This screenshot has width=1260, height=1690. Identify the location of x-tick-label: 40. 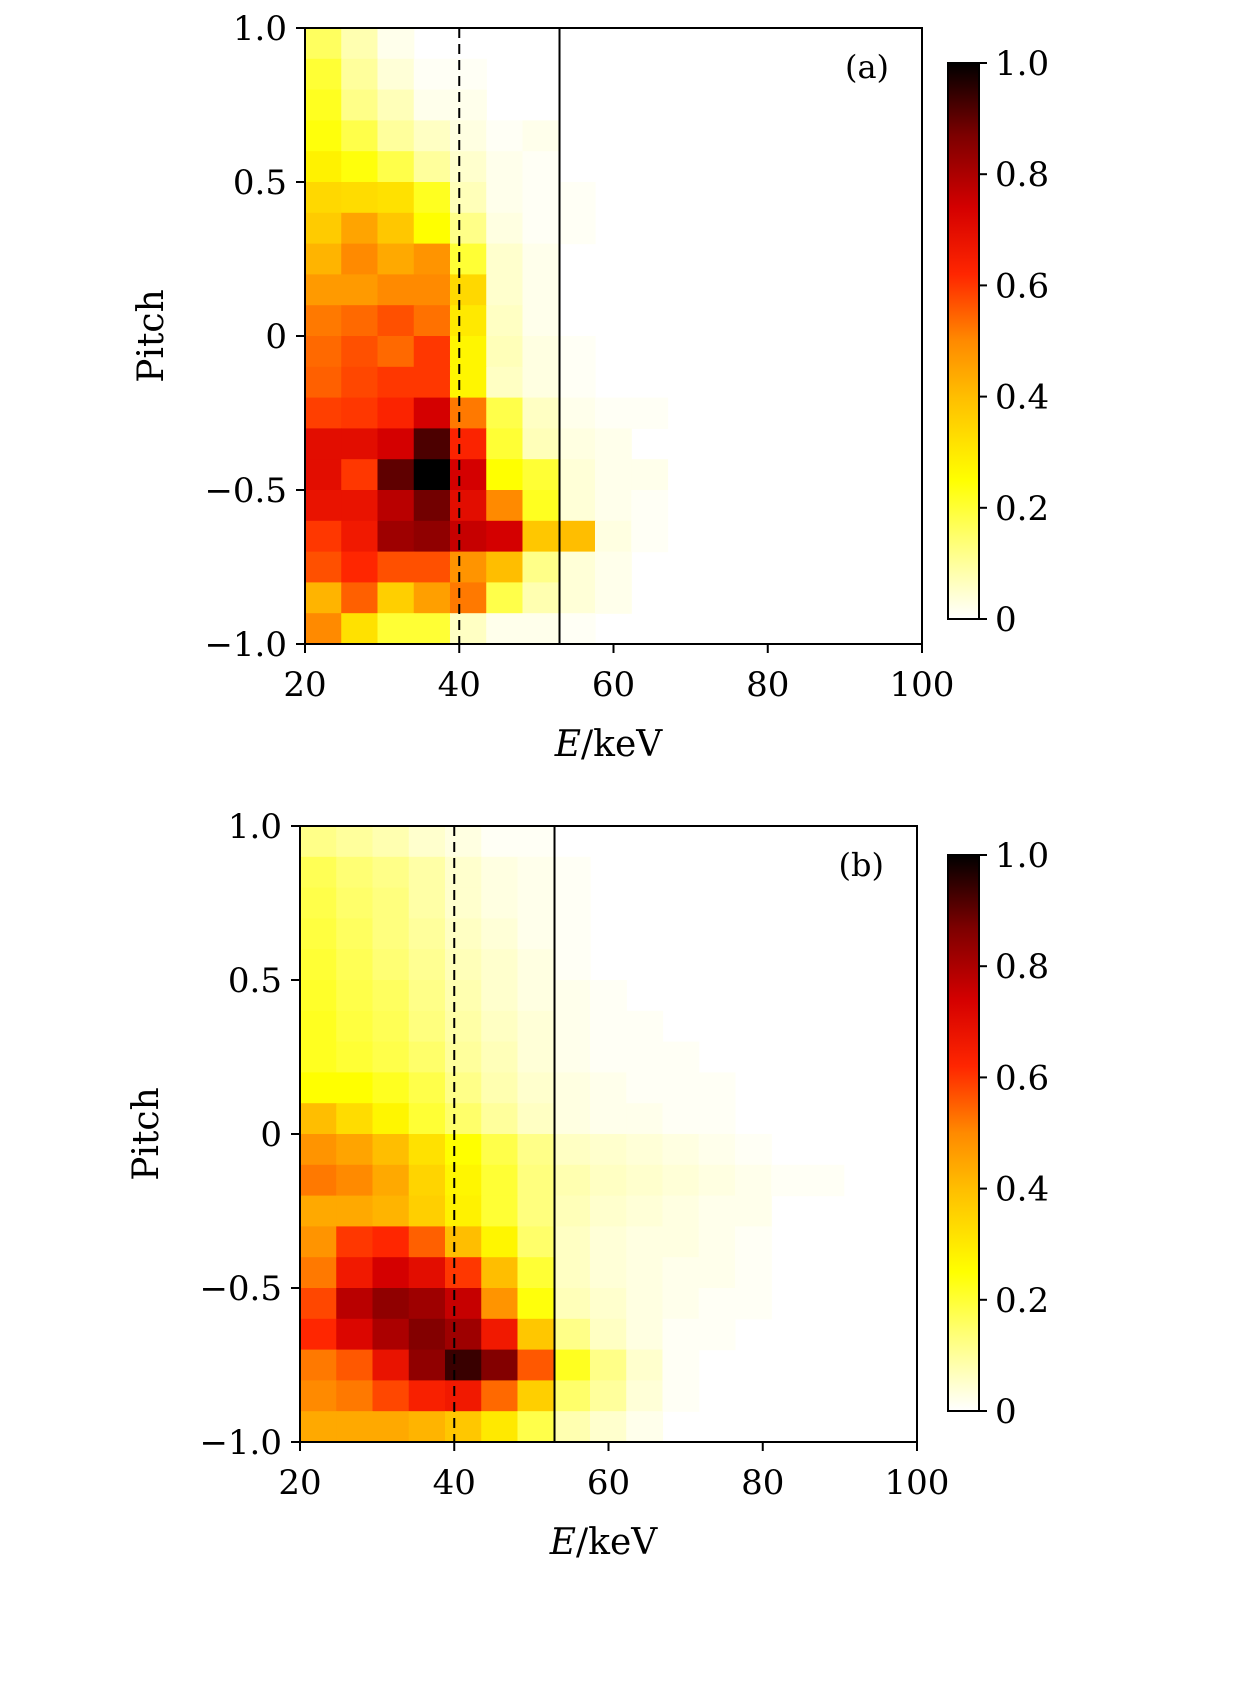
(454, 1483).